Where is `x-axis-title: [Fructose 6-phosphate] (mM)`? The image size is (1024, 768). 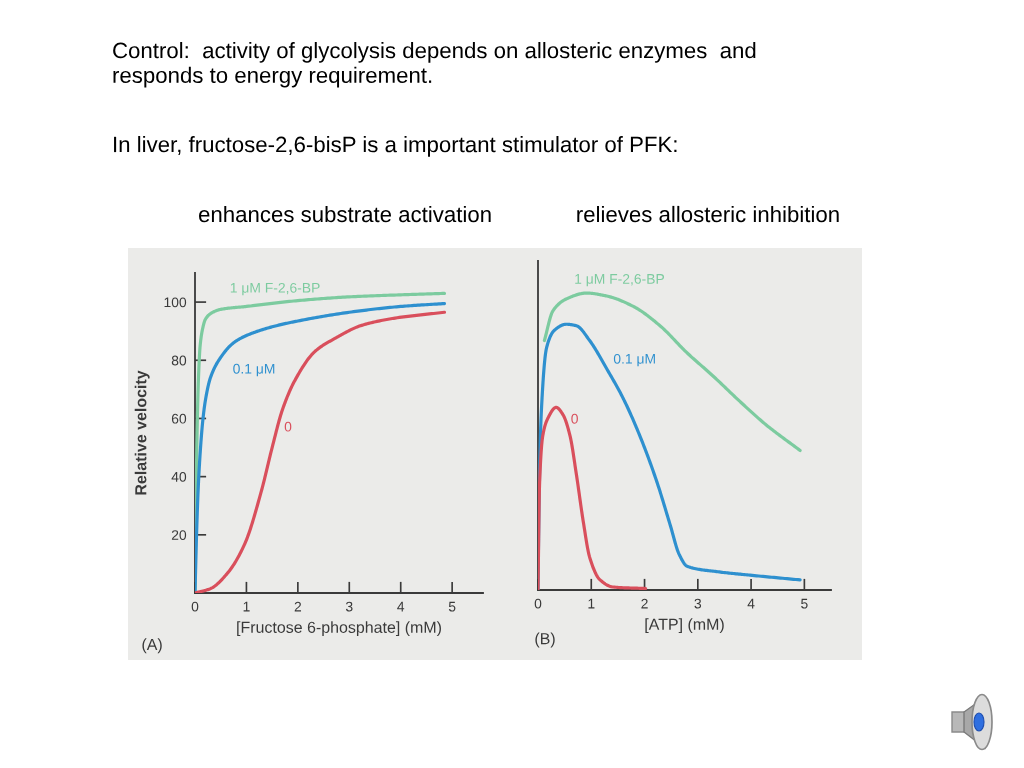 x-axis-title: [Fructose 6-phosphate] (mM) is located at coordinates (339, 629).